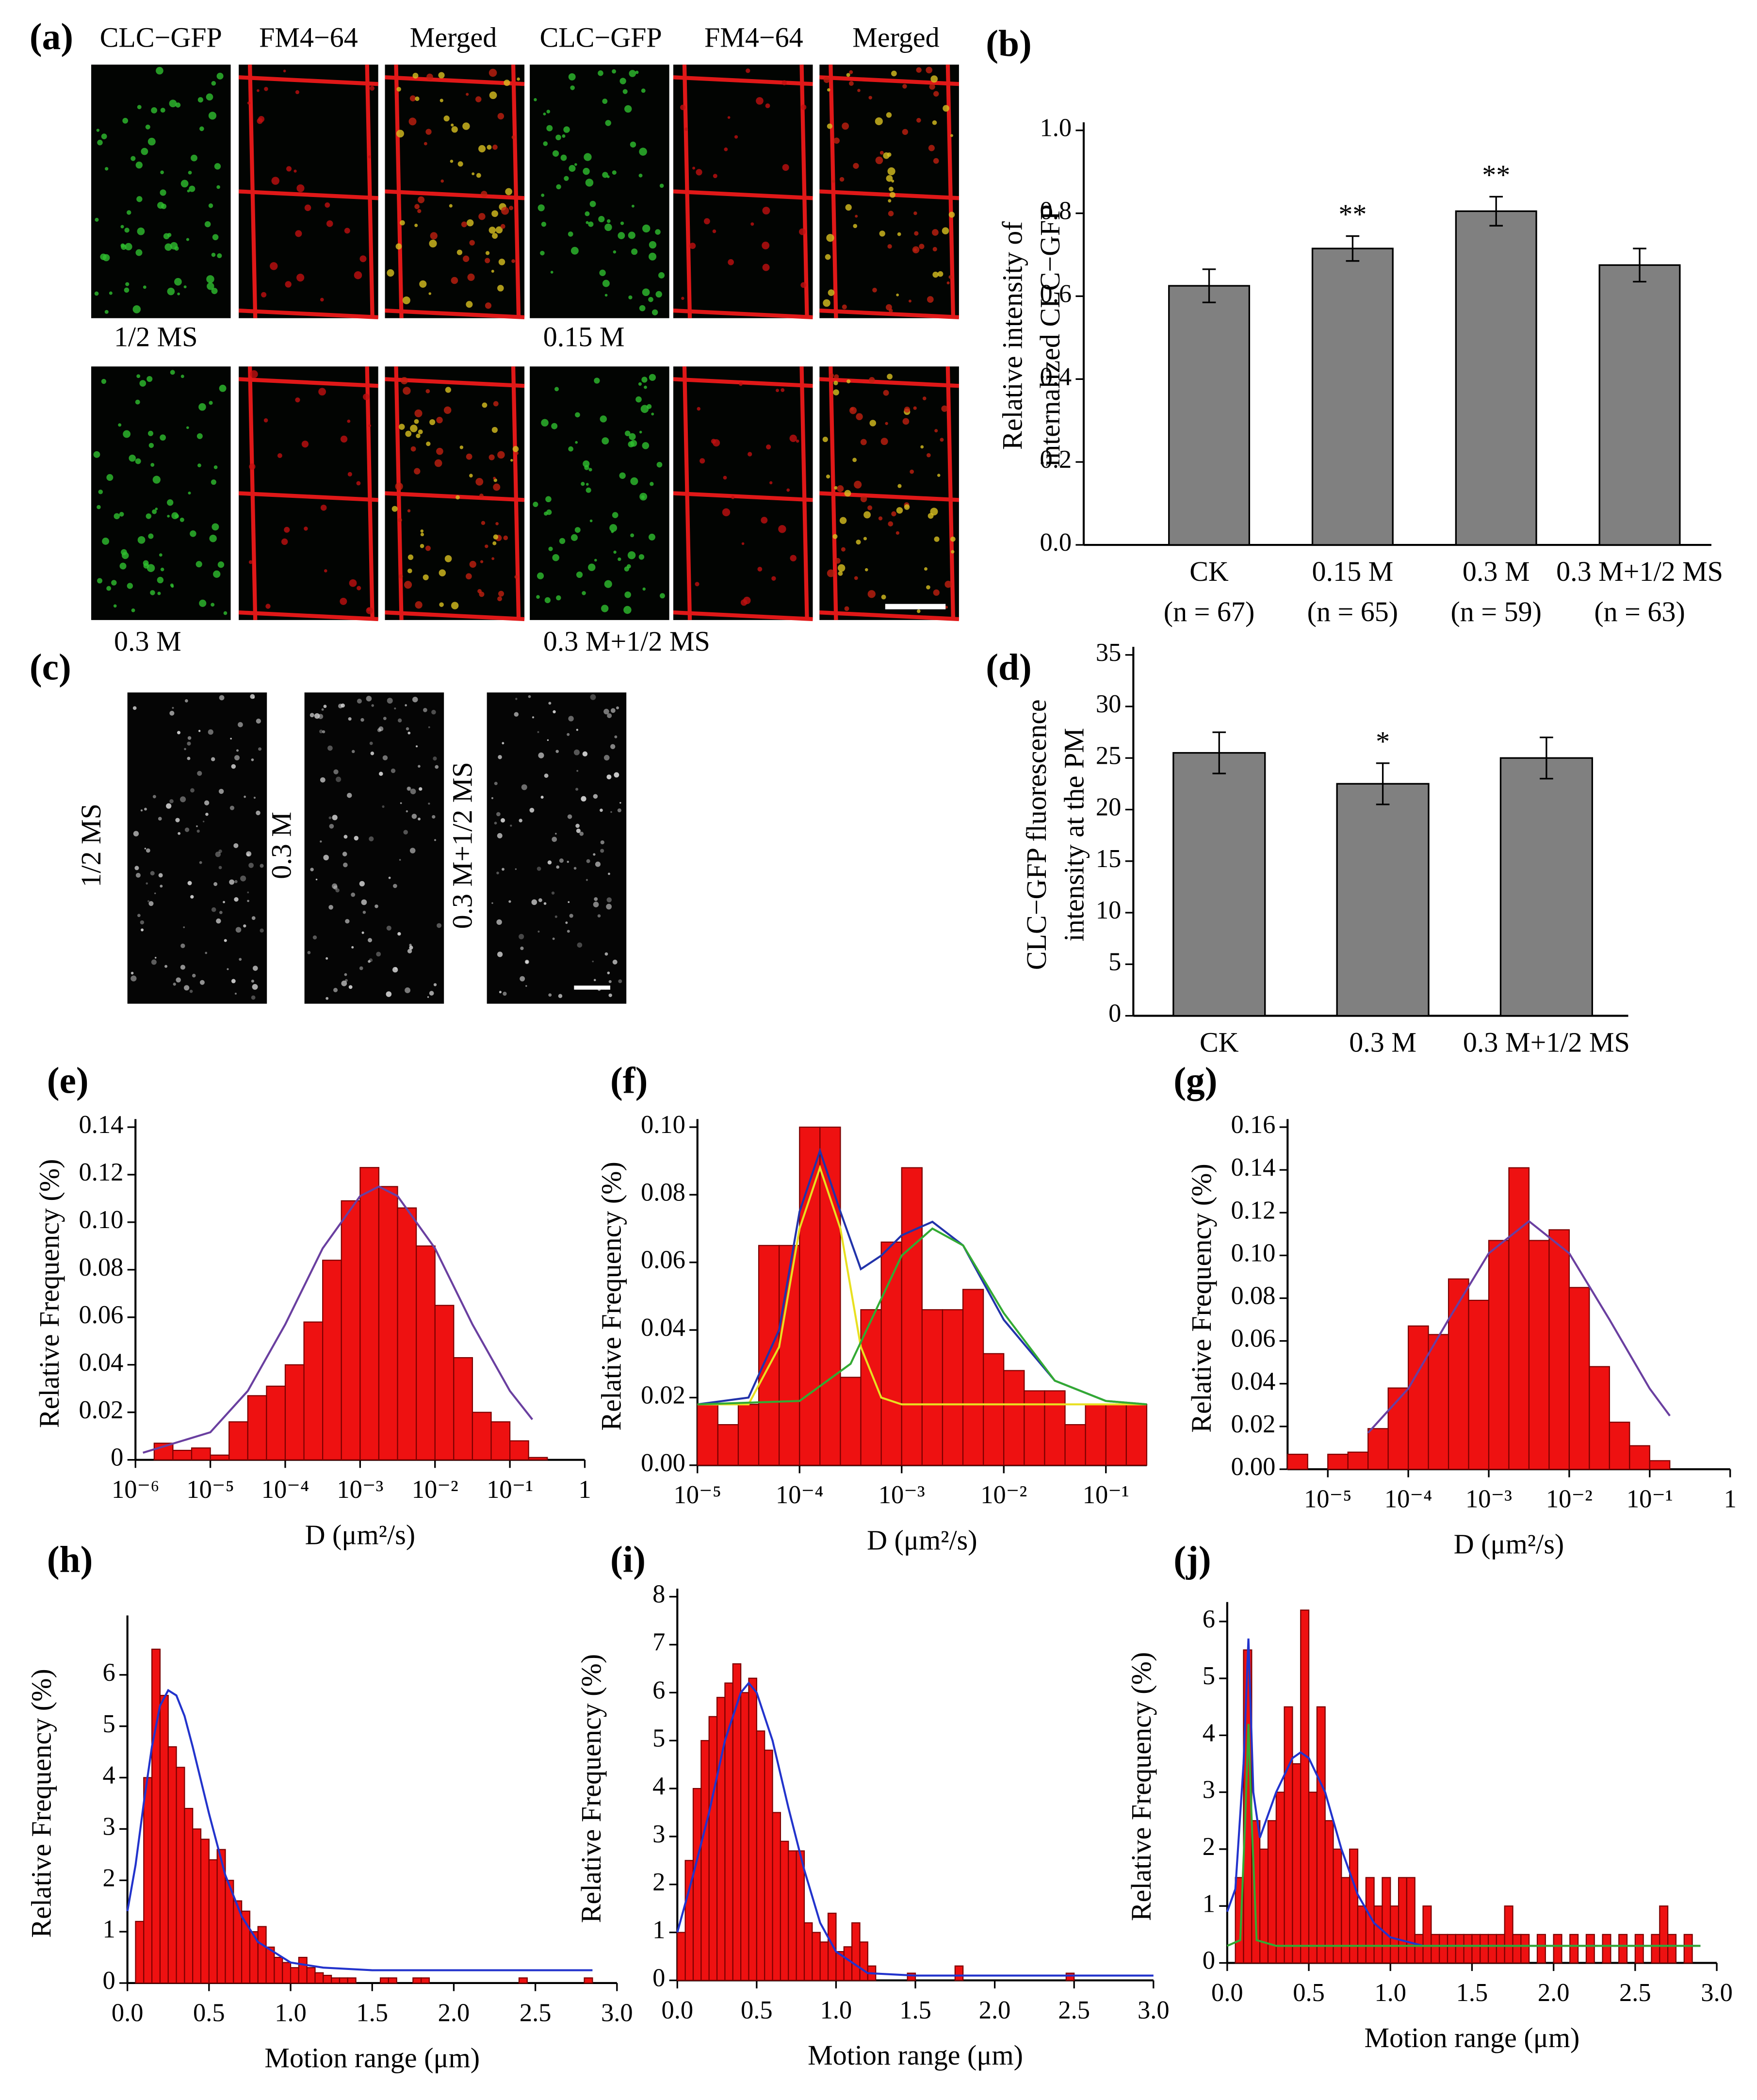  Describe the element at coordinates (1012, 335) in the screenshot. I see `y-axis-label: Relative intensity of` at that location.